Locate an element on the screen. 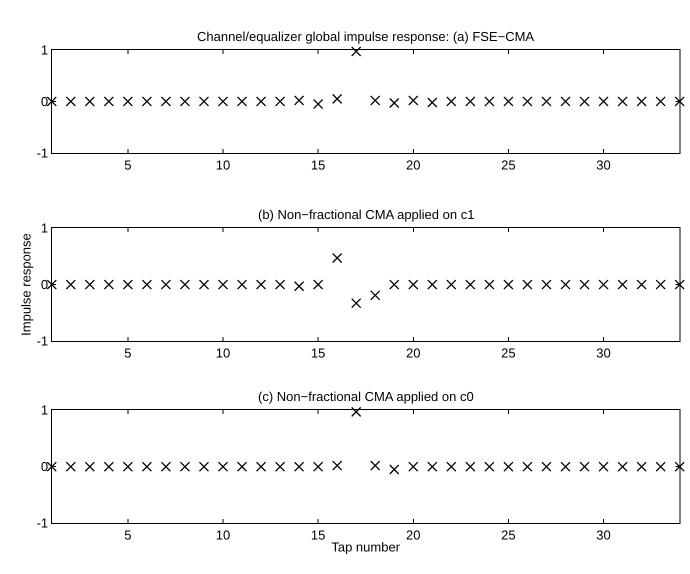  x-tick-label: 15 is located at coordinates (318, 165).